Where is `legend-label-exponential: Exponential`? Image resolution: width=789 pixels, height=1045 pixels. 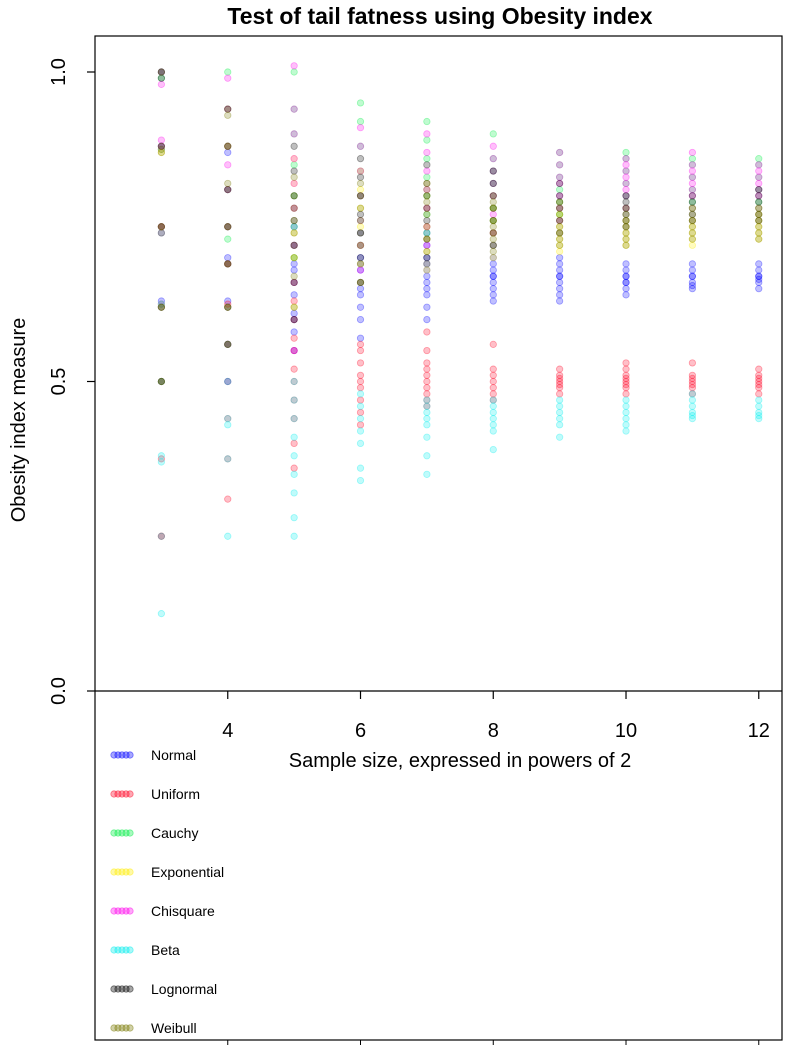 legend-label-exponential: Exponential is located at coordinates (187, 872).